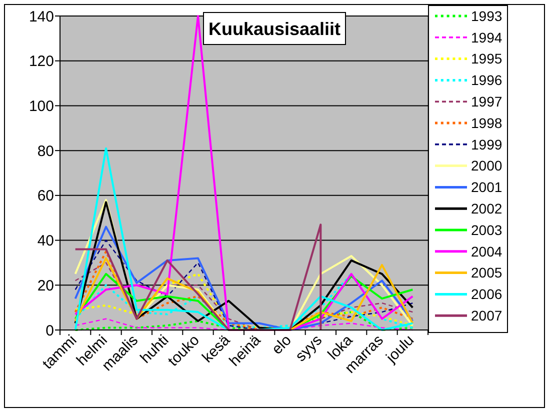  I want to click on legend-label: 2000, so click(486, 166).